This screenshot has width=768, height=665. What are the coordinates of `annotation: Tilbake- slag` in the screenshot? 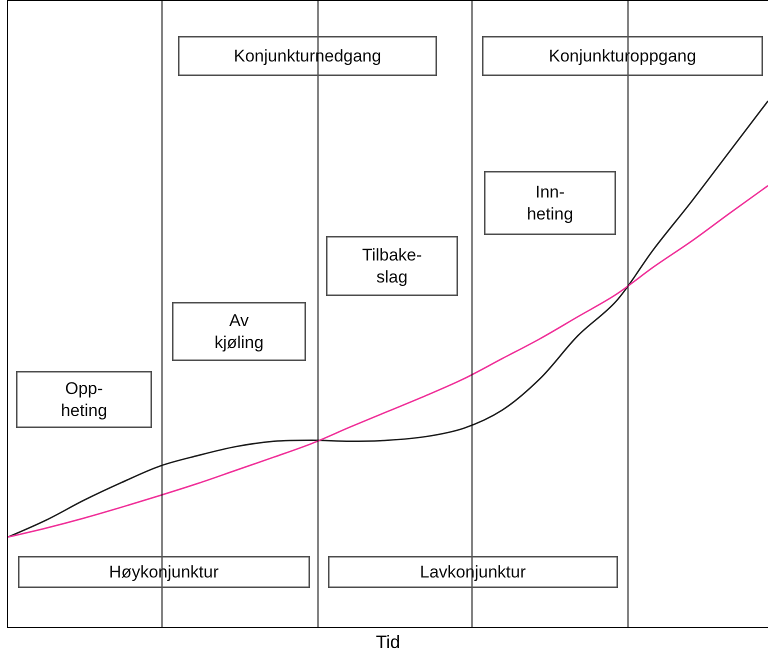 It's located at (392, 266).